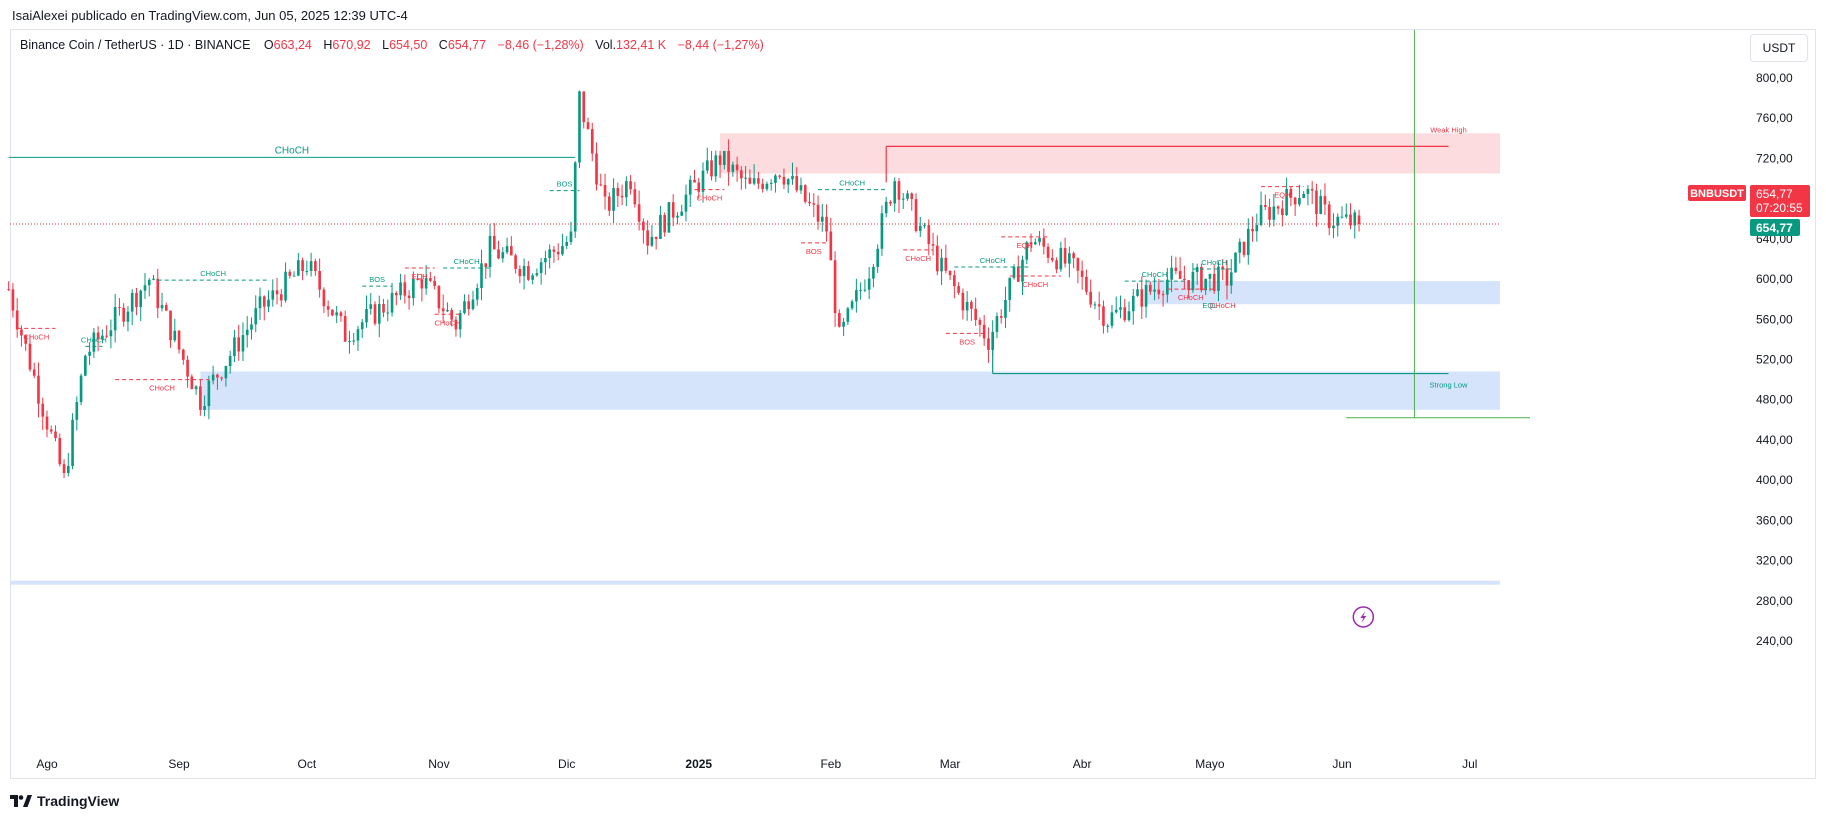  Describe the element at coordinates (1774, 400) in the screenshot. I see `y-tick-label: 480,00` at that location.